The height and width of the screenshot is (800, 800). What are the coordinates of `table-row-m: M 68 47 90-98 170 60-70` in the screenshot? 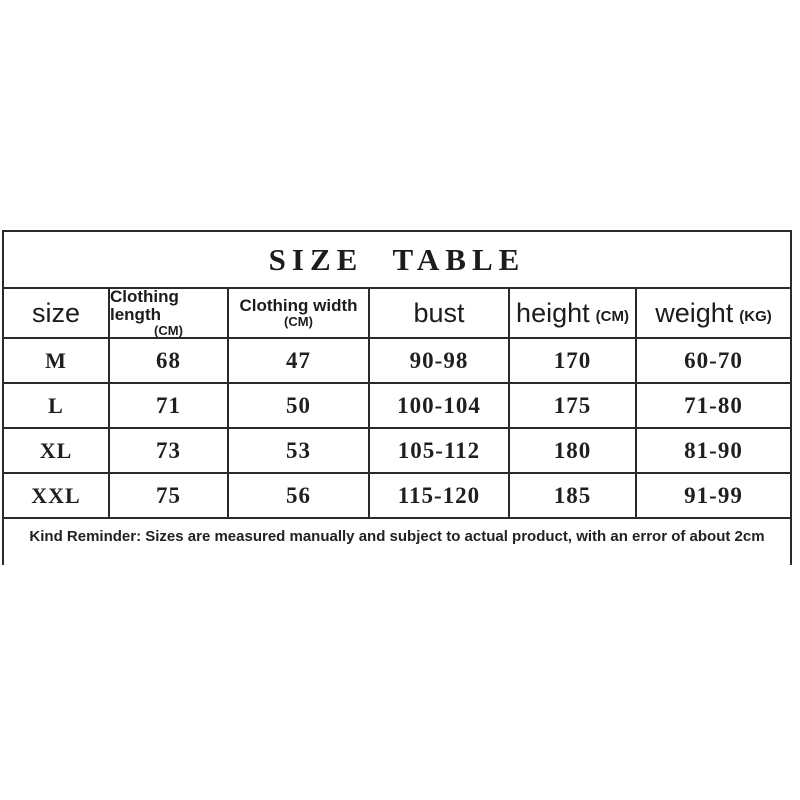 It's located at (397, 361).